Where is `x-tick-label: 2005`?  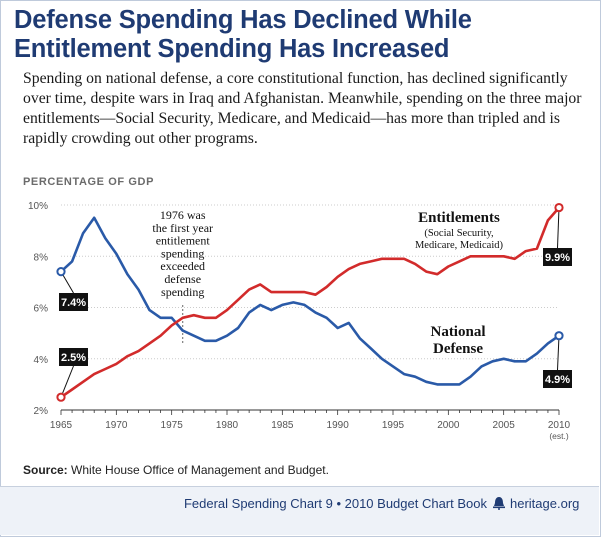
x-tick-label: 2005 is located at coordinates (504, 425).